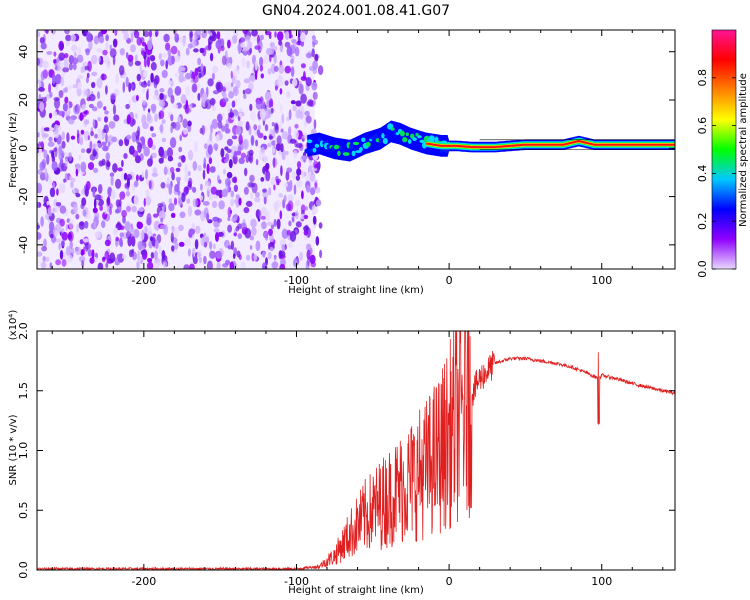 The height and width of the screenshot is (600, 750). I want to click on colorbar-tick-label: 0.8, so click(702, 78).